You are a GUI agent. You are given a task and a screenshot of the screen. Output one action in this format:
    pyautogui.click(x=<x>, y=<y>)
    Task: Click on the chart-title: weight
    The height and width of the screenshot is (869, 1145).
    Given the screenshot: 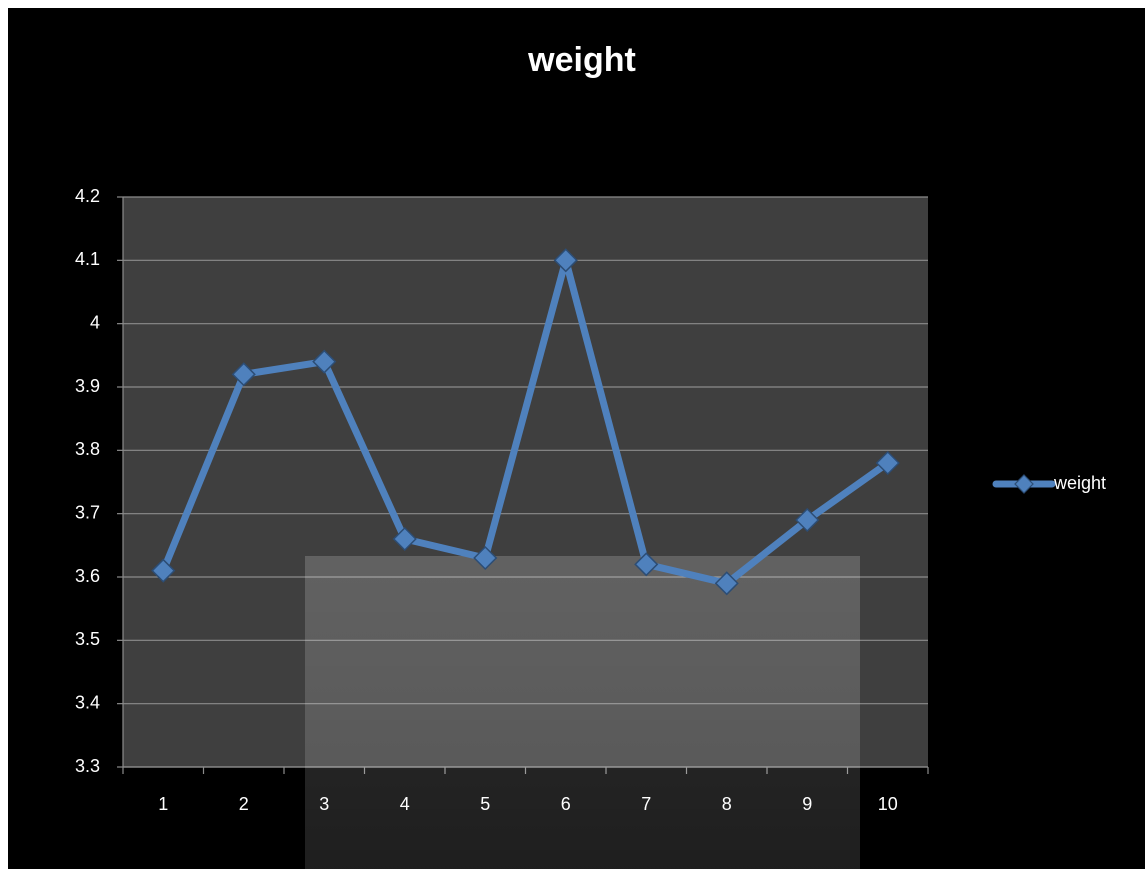 What is the action you would take?
    pyautogui.click(x=581, y=60)
    